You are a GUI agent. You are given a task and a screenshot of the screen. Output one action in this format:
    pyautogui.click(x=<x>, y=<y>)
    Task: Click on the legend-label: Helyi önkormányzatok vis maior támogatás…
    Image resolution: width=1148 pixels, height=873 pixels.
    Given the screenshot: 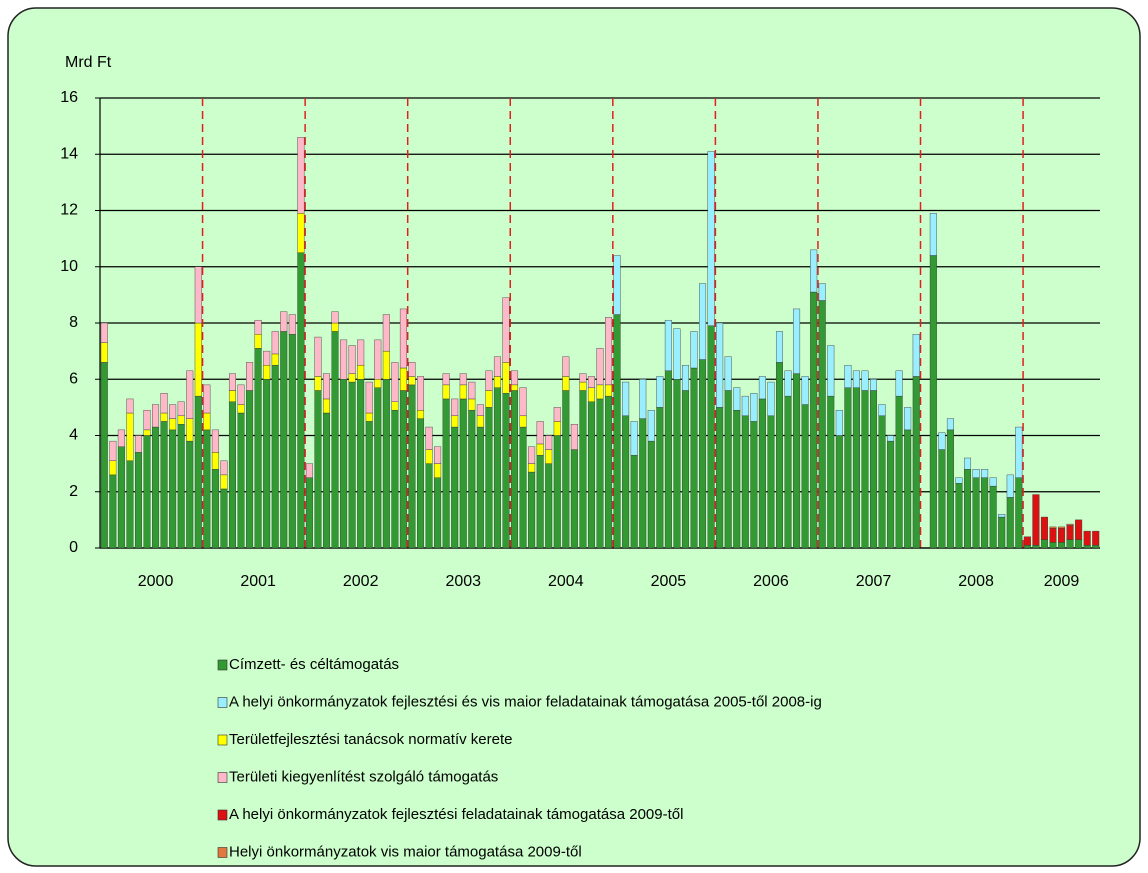 What is the action you would take?
    pyautogui.click(x=405, y=851)
    